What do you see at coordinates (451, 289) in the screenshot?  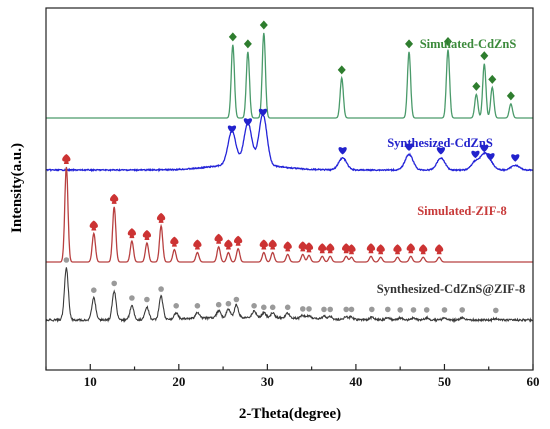 I see `series-label: Synthesized-CdZnS@ZIF-8` at bounding box center [451, 289].